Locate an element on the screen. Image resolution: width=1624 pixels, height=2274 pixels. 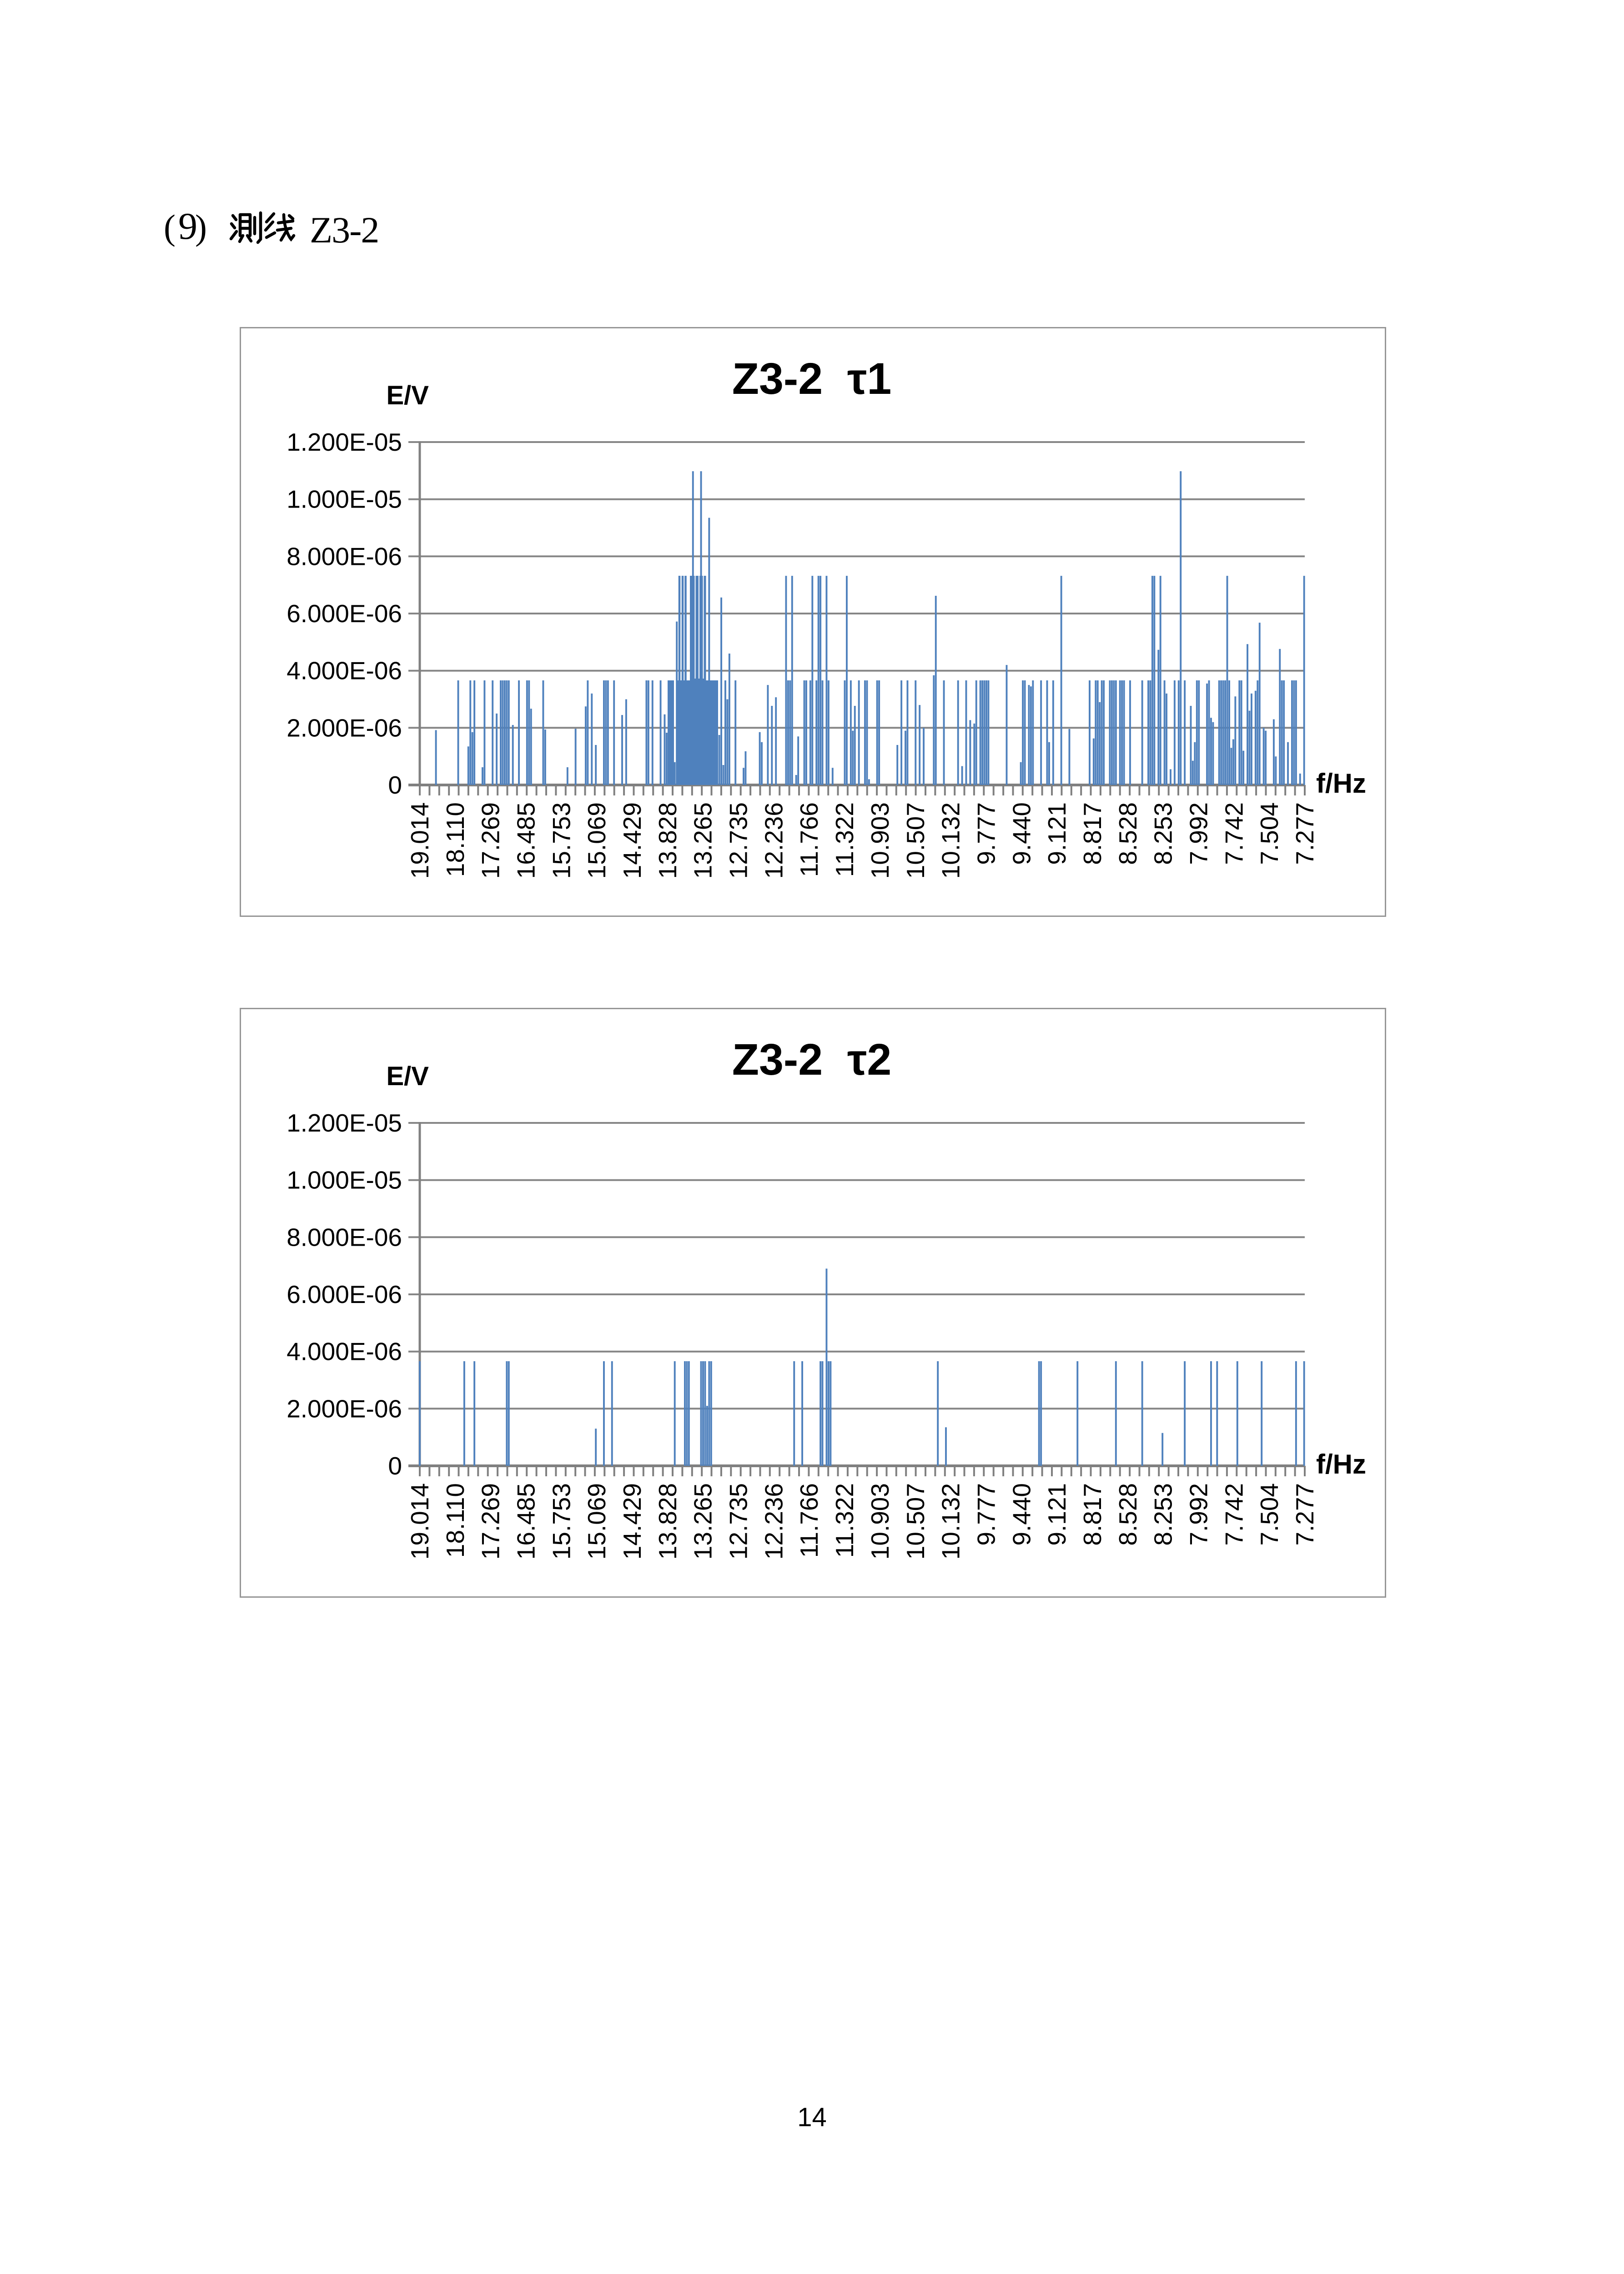
svg-text: Z3-2 τ1 is located at coordinates (812, 378).